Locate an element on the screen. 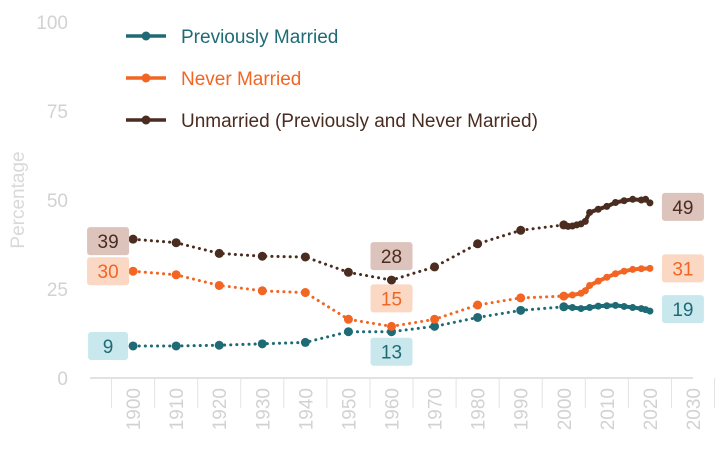  value-label: 9 is located at coordinates (108, 345).